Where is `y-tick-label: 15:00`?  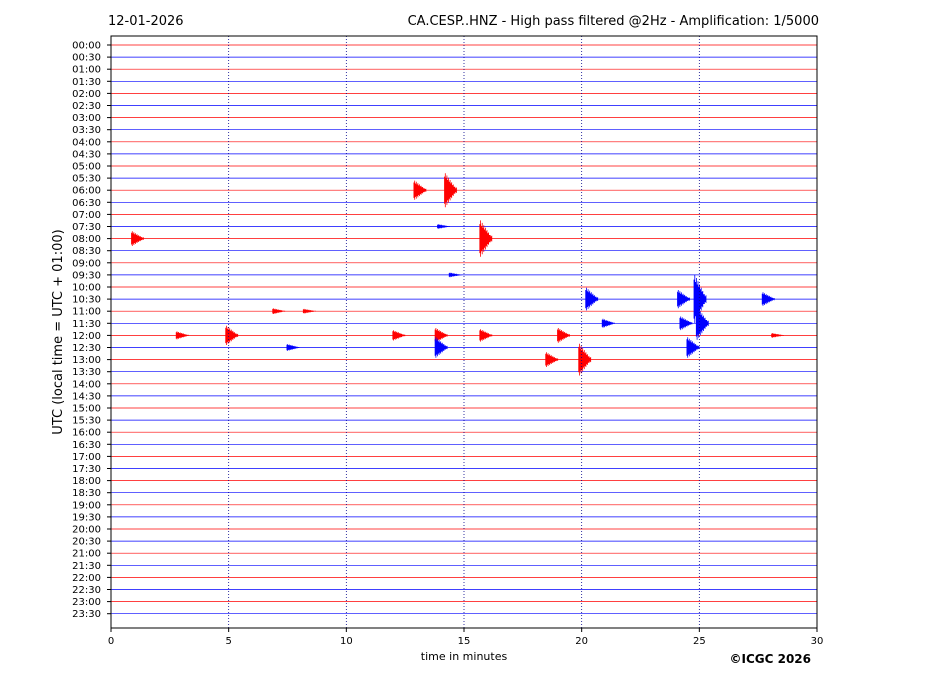 y-tick-label: 15:00 is located at coordinates (86, 409).